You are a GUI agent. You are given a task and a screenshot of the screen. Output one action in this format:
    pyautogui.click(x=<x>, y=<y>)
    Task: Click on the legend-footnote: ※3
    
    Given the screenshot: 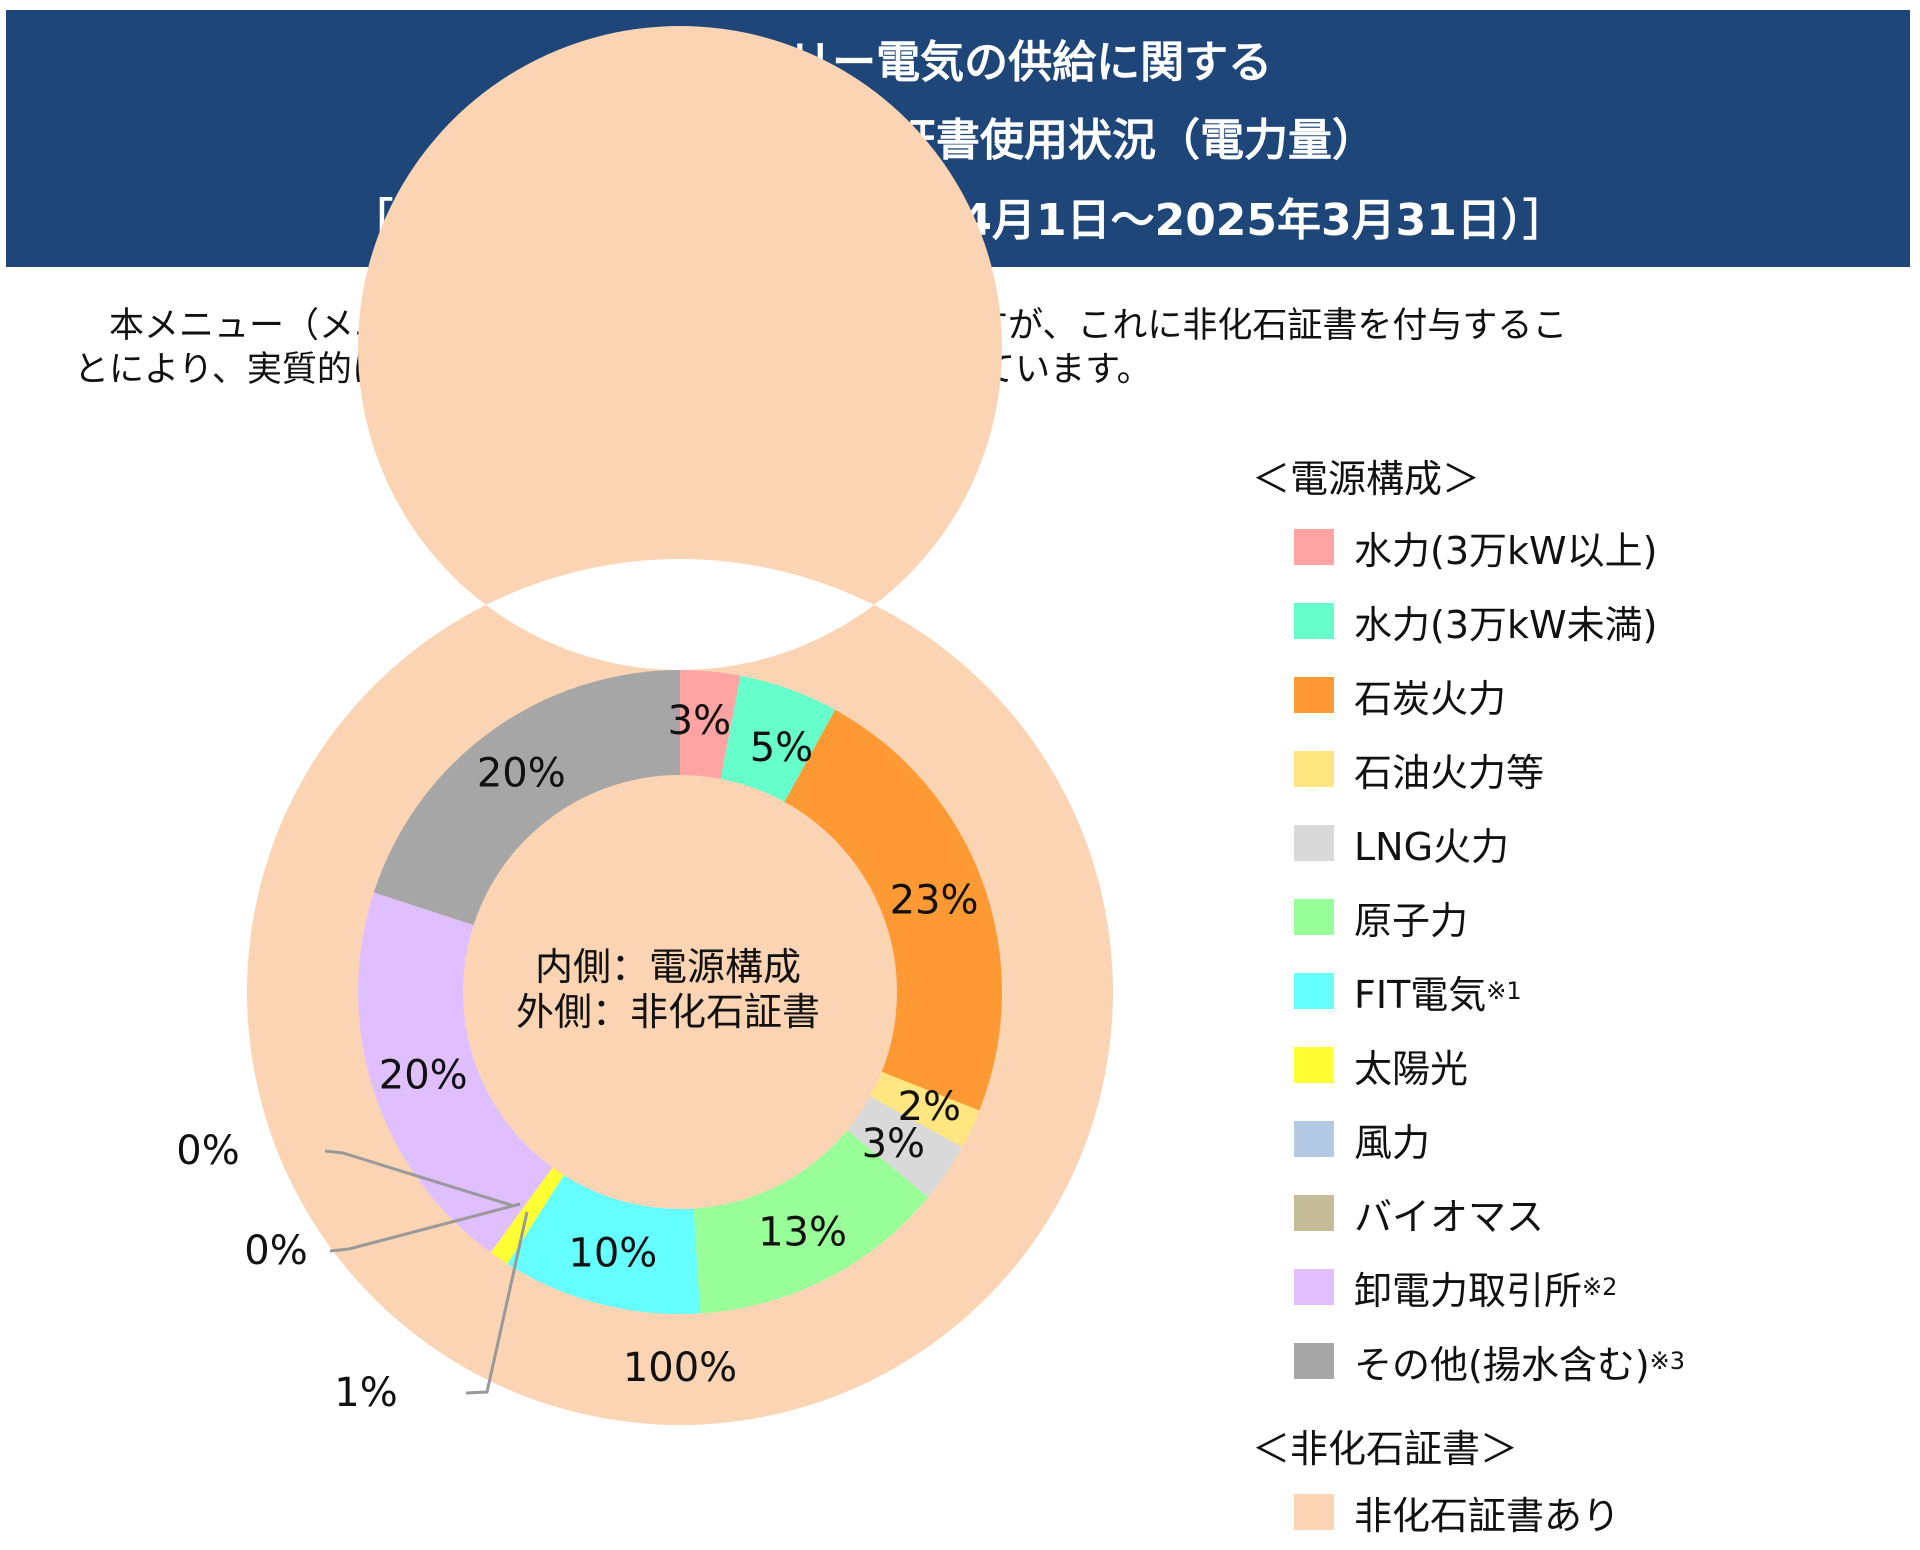 What is the action you would take?
    pyautogui.click(x=1667, y=1361)
    